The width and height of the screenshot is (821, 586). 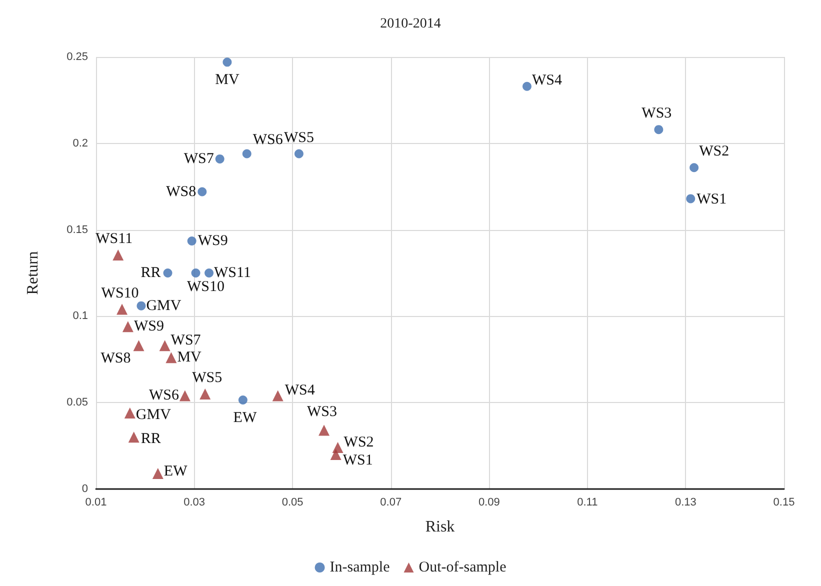 I want to click on x-tick-label: 0.03, so click(x=194, y=502).